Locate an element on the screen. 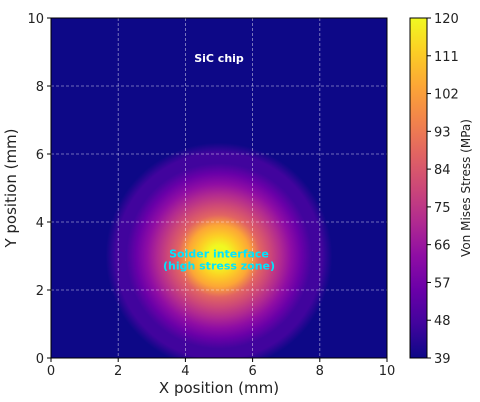  y-tick-label: 0 is located at coordinates (40, 359).